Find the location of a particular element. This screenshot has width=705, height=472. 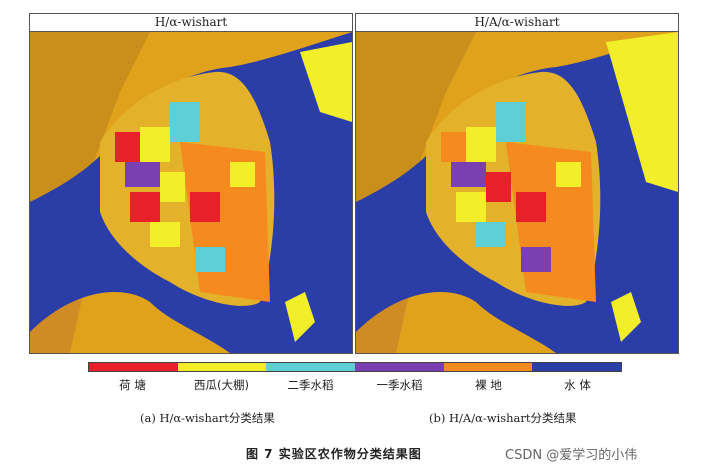

legend-colorbar is located at coordinates (355, 367).